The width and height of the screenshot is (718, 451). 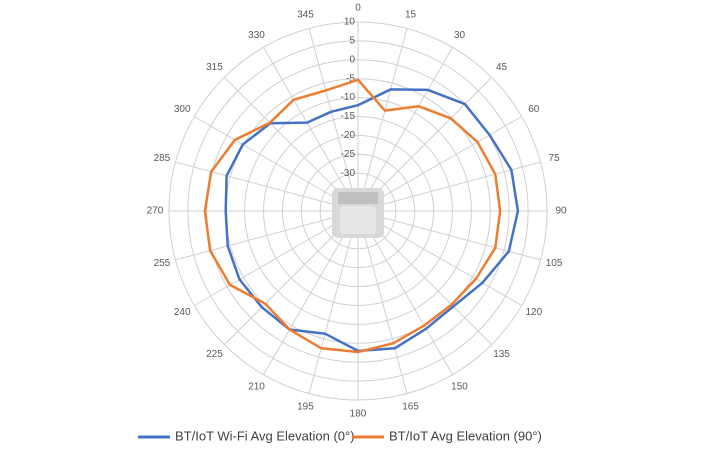 What do you see at coordinates (182, 109) in the screenshot?
I see `angle-label: 300` at bounding box center [182, 109].